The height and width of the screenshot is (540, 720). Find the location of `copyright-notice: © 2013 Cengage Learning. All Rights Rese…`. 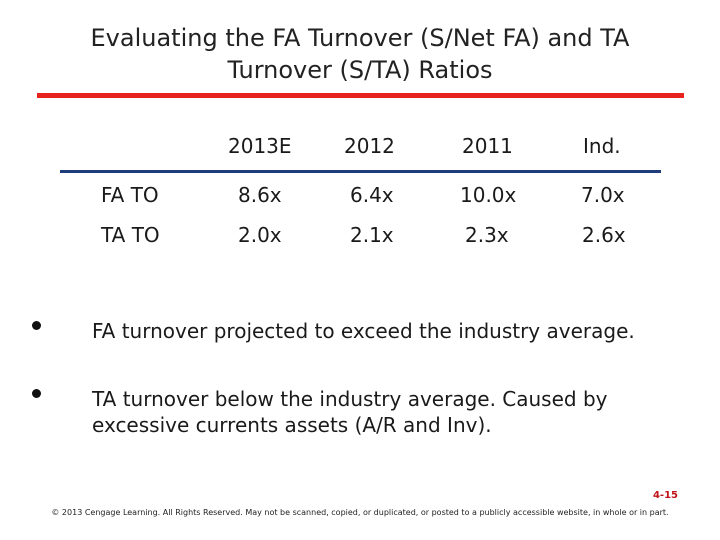

copyright-notice: © 2013 Cengage Learning. All Rights Rese… is located at coordinates (360, 512).